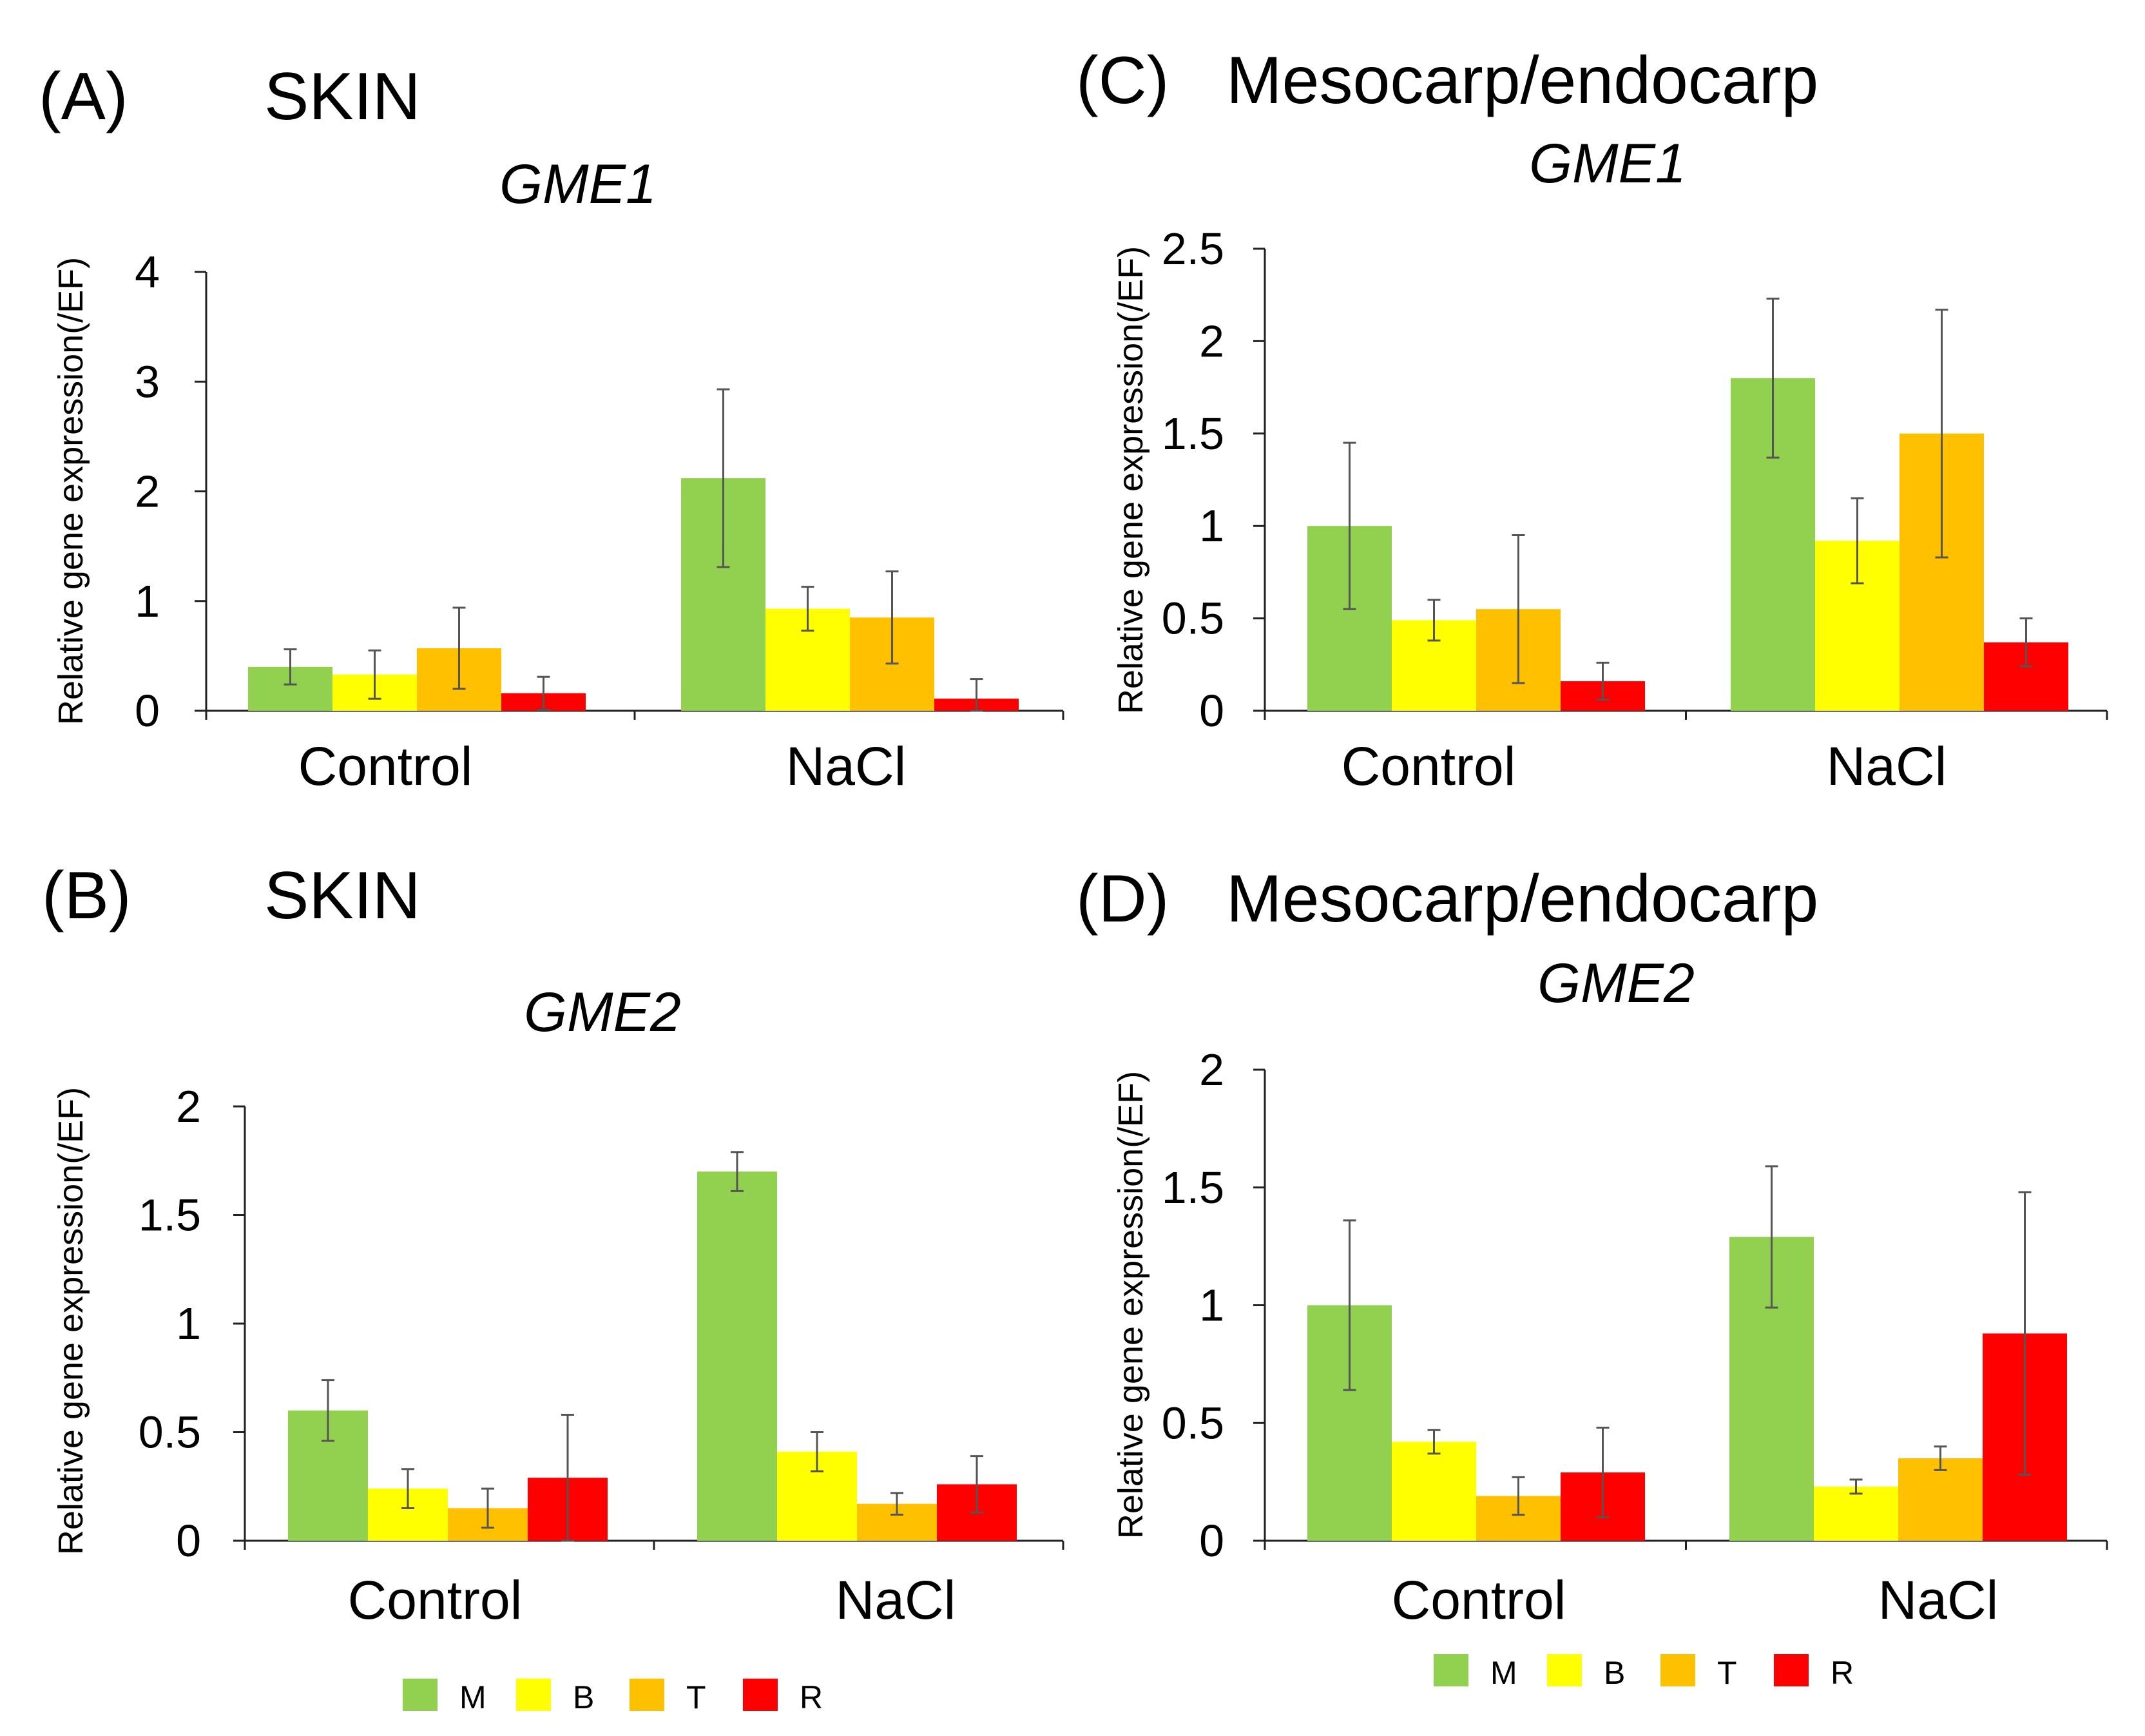  What do you see at coordinates (147, 272) in the screenshot?
I see `y-tick-label: 4` at bounding box center [147, 272].